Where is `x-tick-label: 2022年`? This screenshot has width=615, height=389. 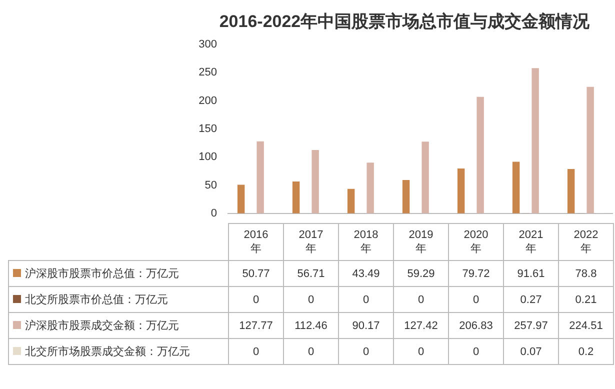
x-tick-label: 2022年 is located at coordinates (586, 242).